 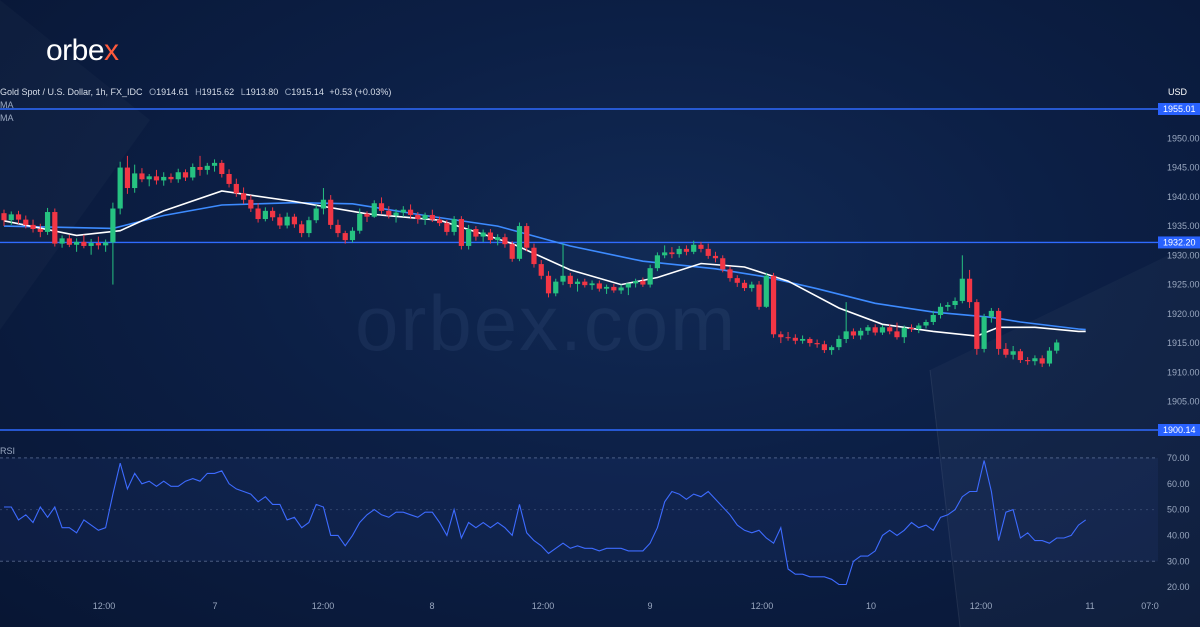 I want to click on low-value: 1913.80, so click(x=262, y=92).